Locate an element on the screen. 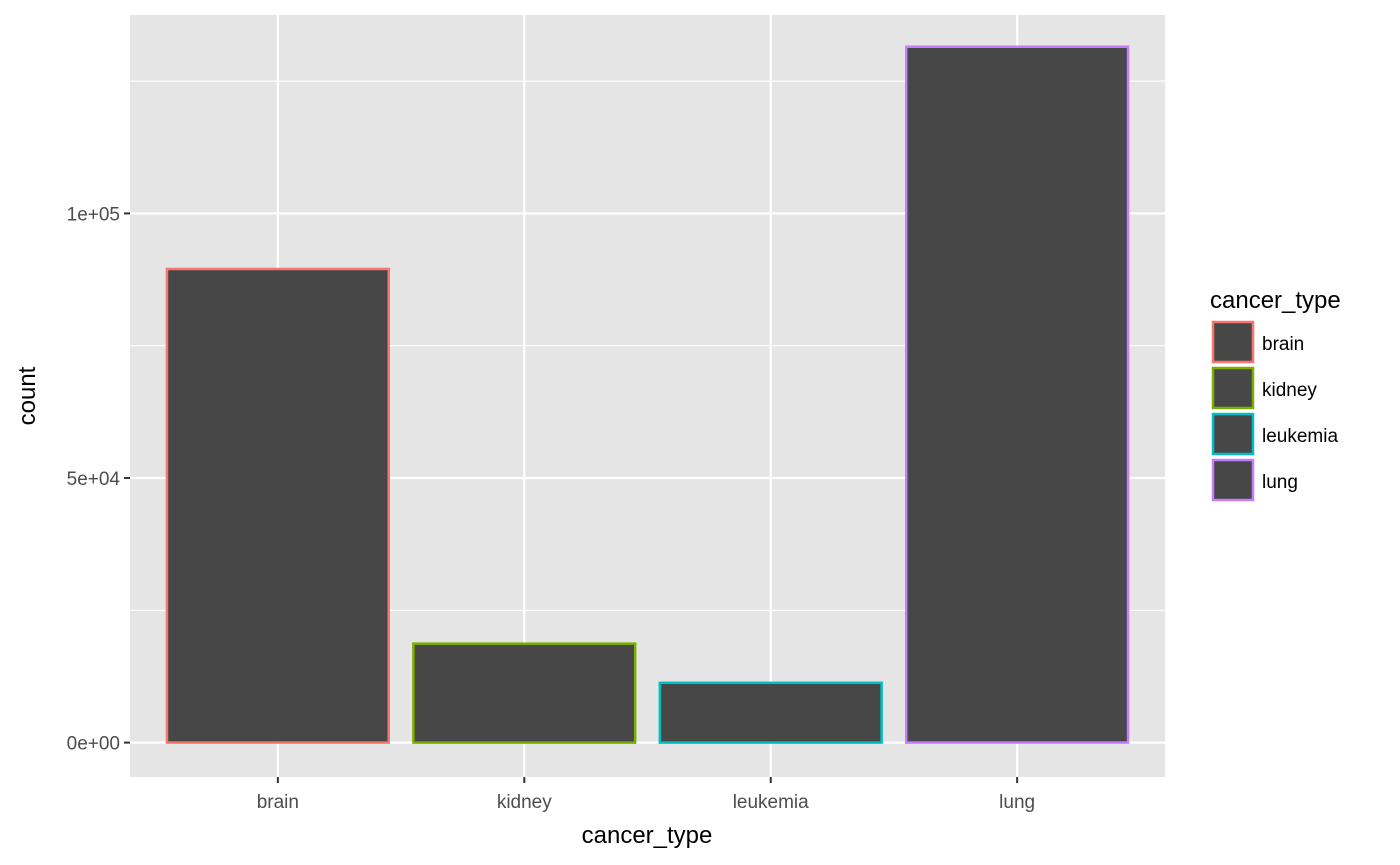  bar-kidney is located at coordinates (524, 693).